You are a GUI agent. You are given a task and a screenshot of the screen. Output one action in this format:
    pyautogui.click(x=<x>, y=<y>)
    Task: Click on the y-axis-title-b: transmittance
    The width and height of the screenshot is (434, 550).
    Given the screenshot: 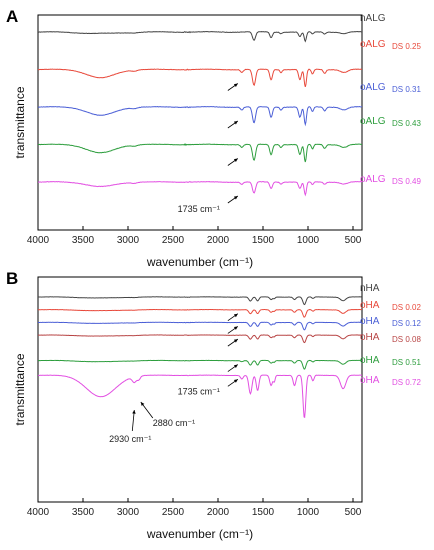 What is the action you would take?
    pyautogui.click(x=20, y=389)
    